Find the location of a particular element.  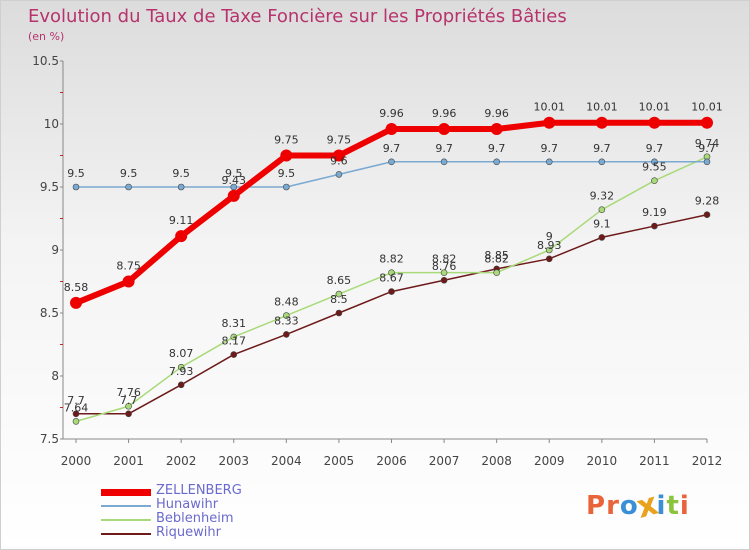

data-label-zellenberg: 8.75 is located at coordinates (128, 266).